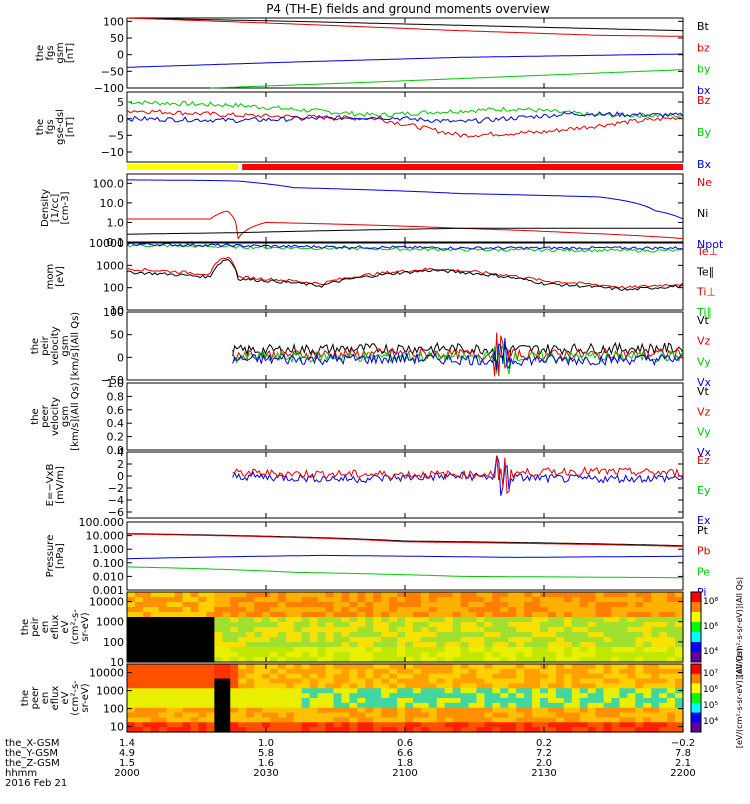 The height and width of the screenshot is (804, 750). Describe the element at coordinates (704, 312) in the screenshot. I see `legend-label: Ti∥` at that location.